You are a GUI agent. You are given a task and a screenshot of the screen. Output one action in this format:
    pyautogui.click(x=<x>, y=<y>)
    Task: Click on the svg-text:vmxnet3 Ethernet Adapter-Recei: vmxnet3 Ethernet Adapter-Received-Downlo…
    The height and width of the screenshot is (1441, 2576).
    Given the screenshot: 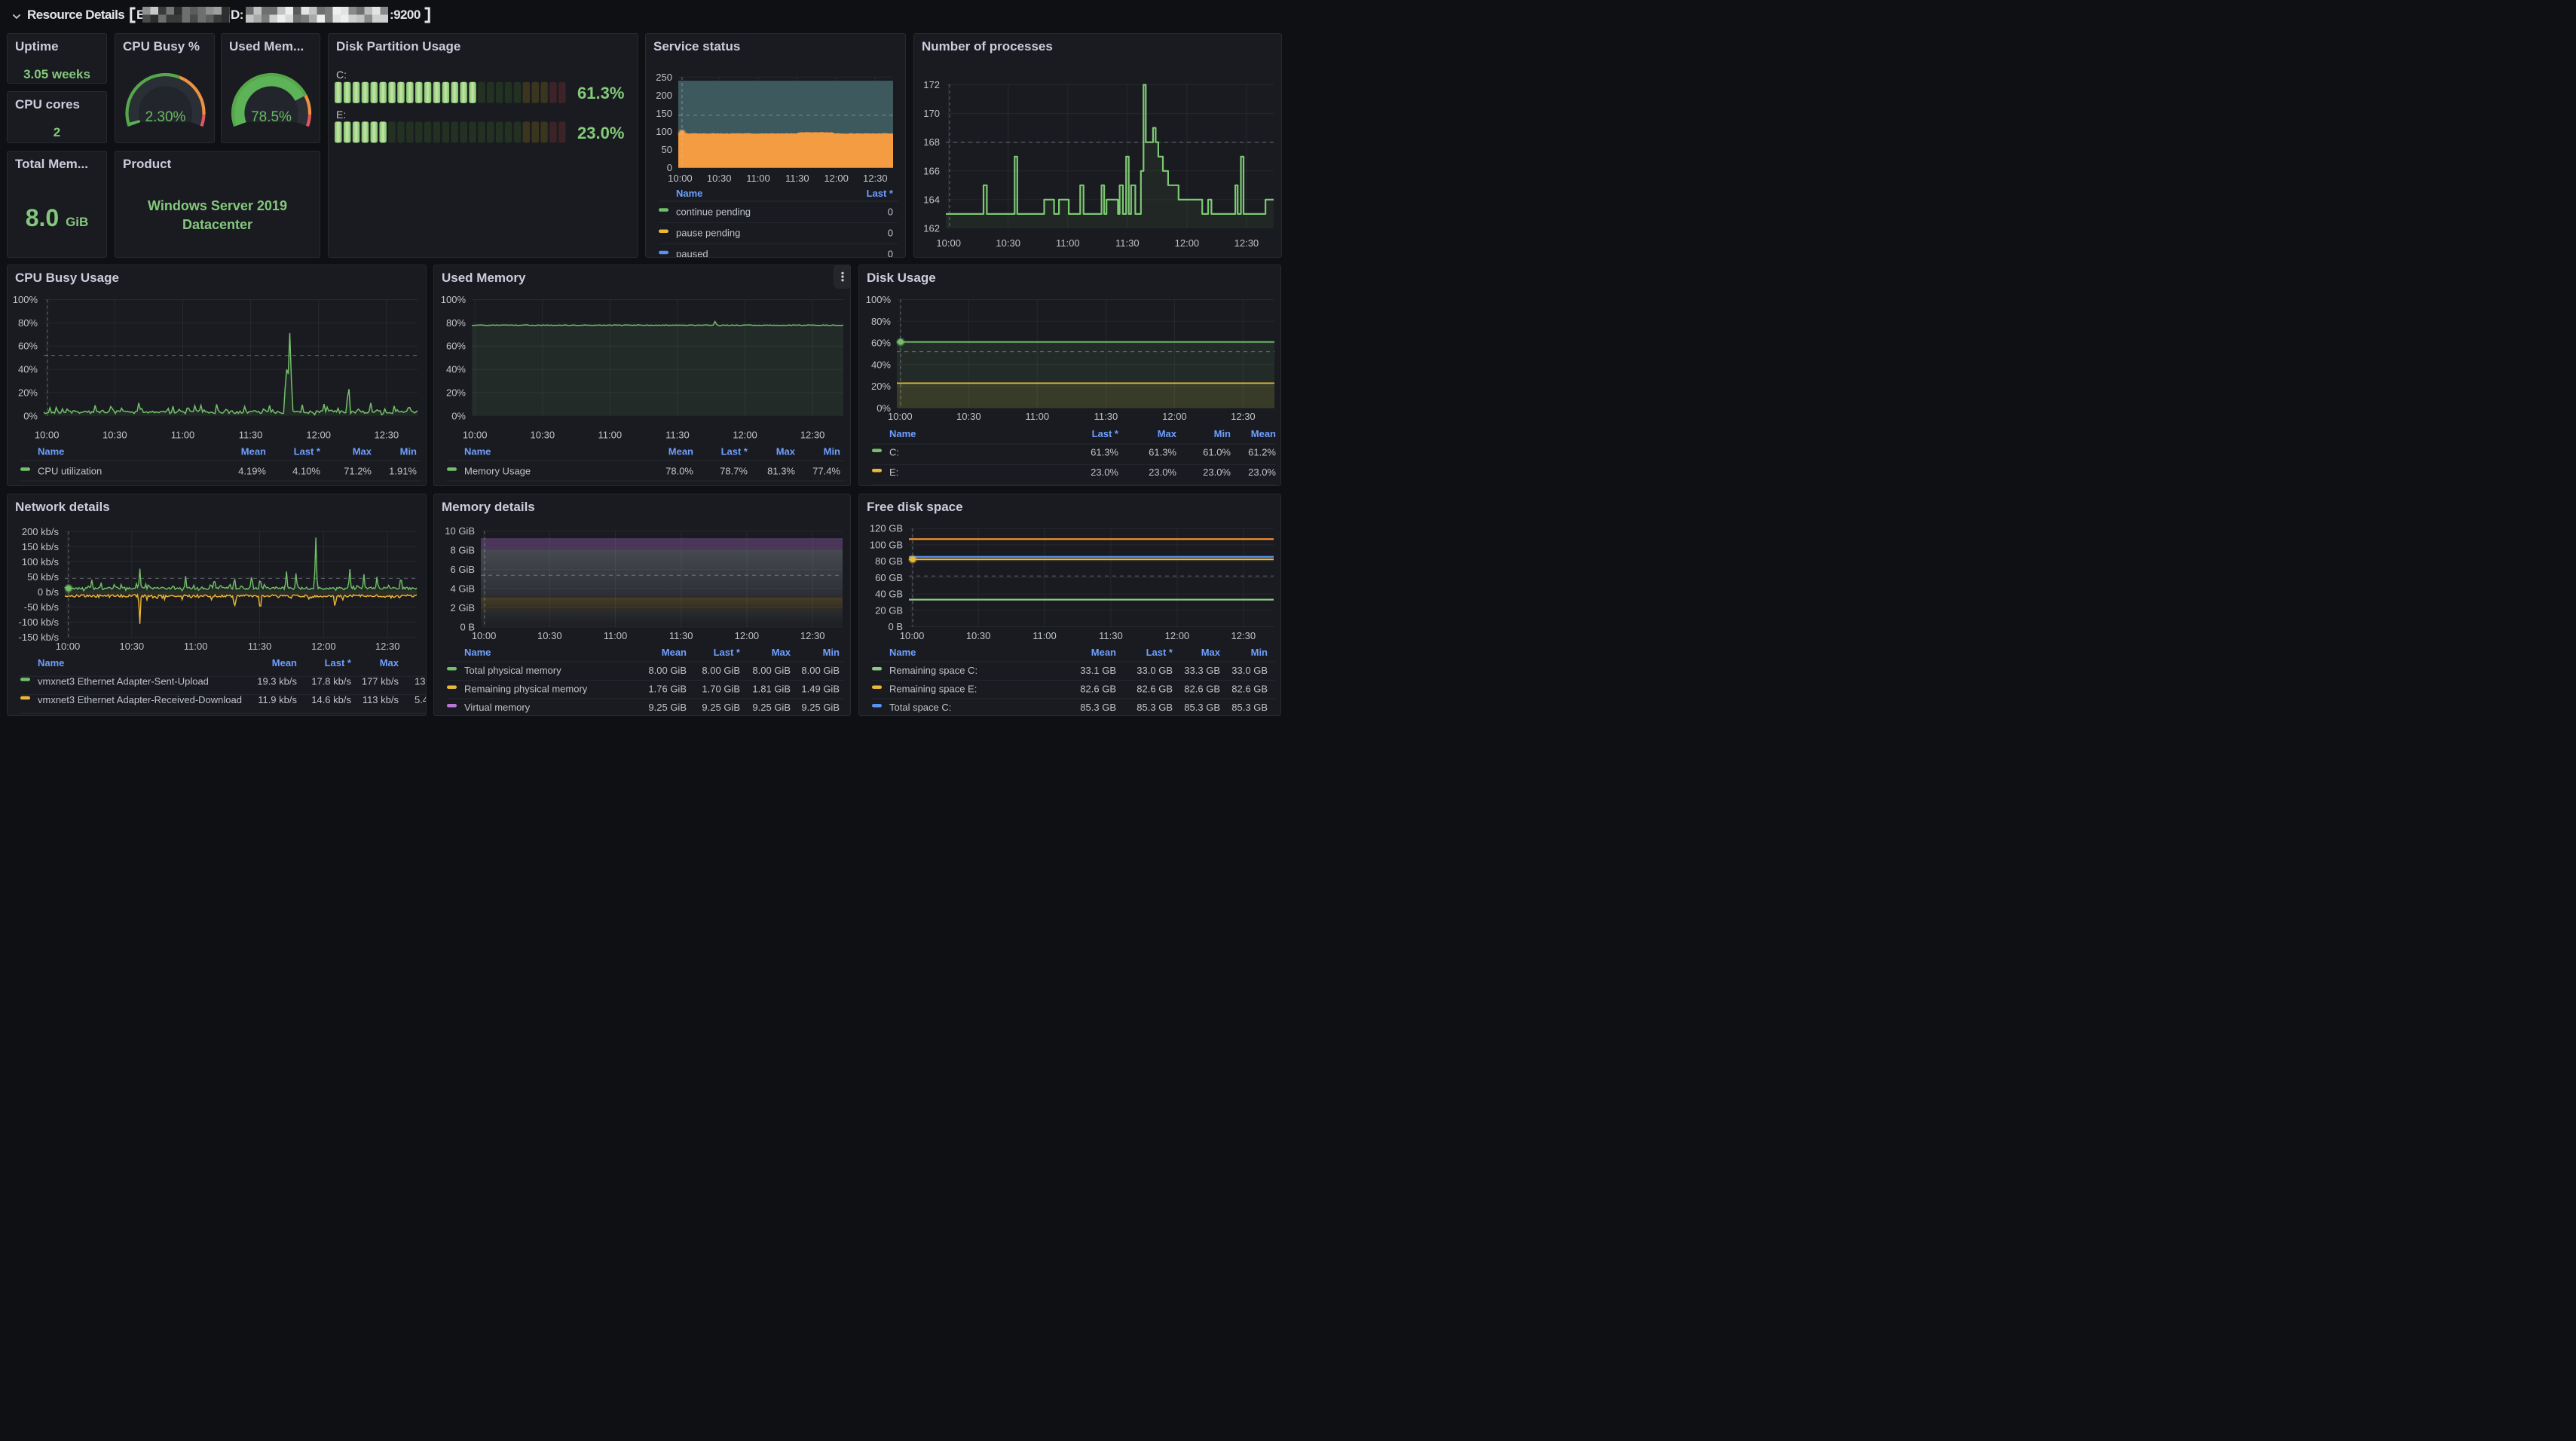 What is the action you would take?
    pyautogui.click(x=140, y=699)
    